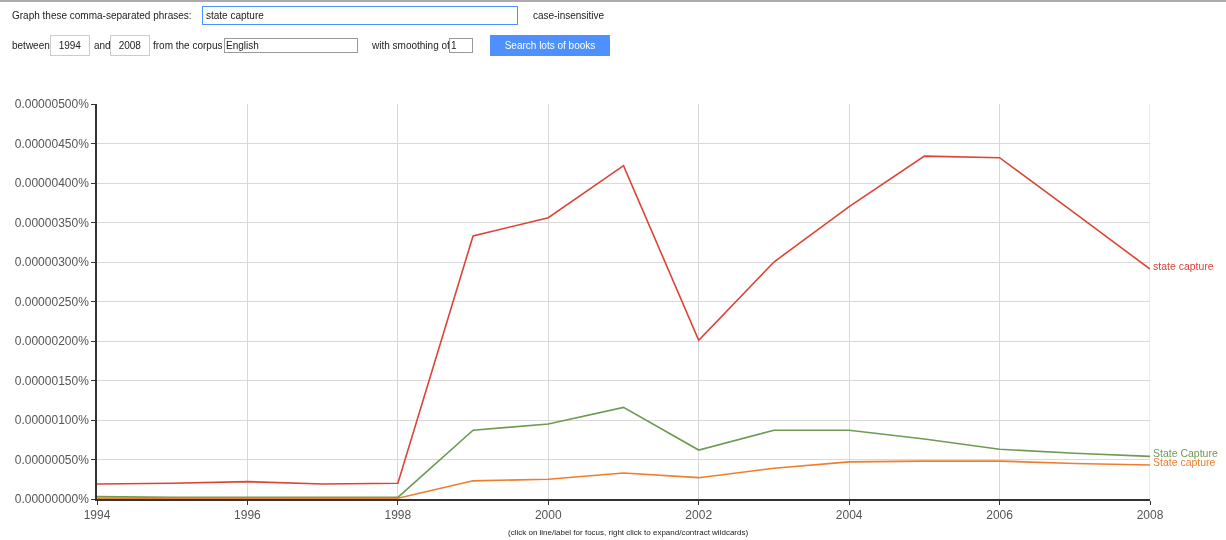 This screenshot has height=540, width=1226. What do you see at coordinates (1185, 453) in the screenshot?
I see `series-label: State Capture` at bounding box center [1185, 453].